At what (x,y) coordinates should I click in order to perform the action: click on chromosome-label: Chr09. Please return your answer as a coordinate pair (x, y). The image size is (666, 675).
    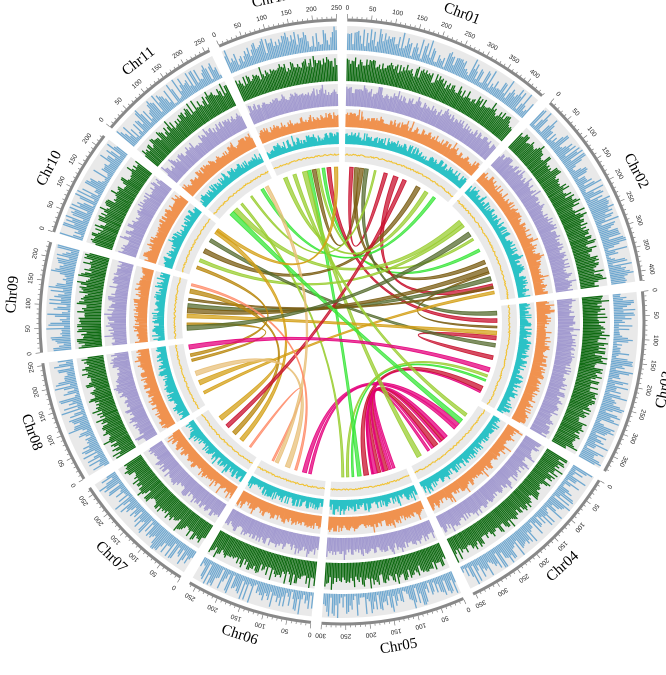
    Looking at the image, I should click on (12, 294).